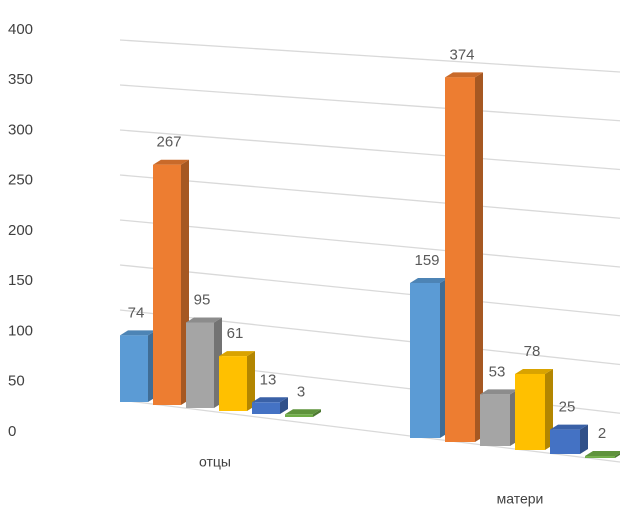 The image size is (620, 510). Describe the element at coordinates (461, 54) in the screenshot. I see `value-label: 374` at that location.